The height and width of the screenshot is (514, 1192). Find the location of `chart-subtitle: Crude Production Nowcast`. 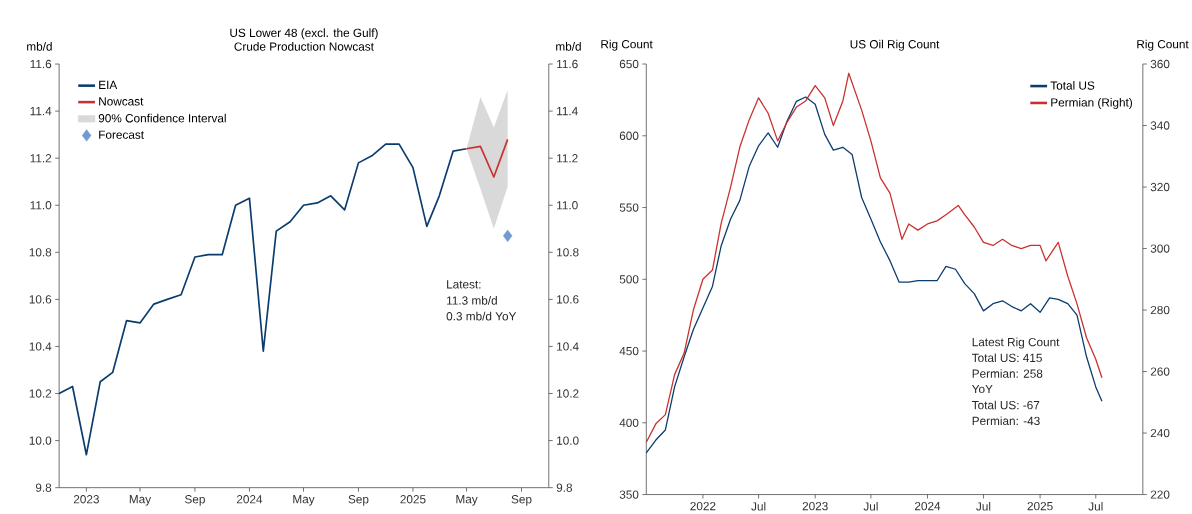

chart-subtitle: Crude Production Nowcast is located at coordinates (304, 46).